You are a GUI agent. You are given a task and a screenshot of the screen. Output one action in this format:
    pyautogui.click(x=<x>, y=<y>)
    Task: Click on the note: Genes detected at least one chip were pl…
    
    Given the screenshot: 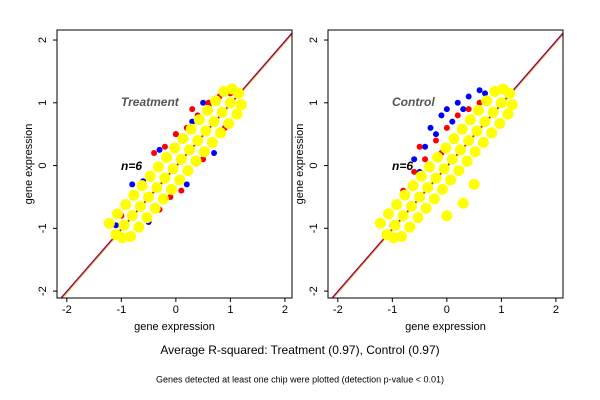 What is the action you would take?
    pyautogui.click(x=300, y=379)
    